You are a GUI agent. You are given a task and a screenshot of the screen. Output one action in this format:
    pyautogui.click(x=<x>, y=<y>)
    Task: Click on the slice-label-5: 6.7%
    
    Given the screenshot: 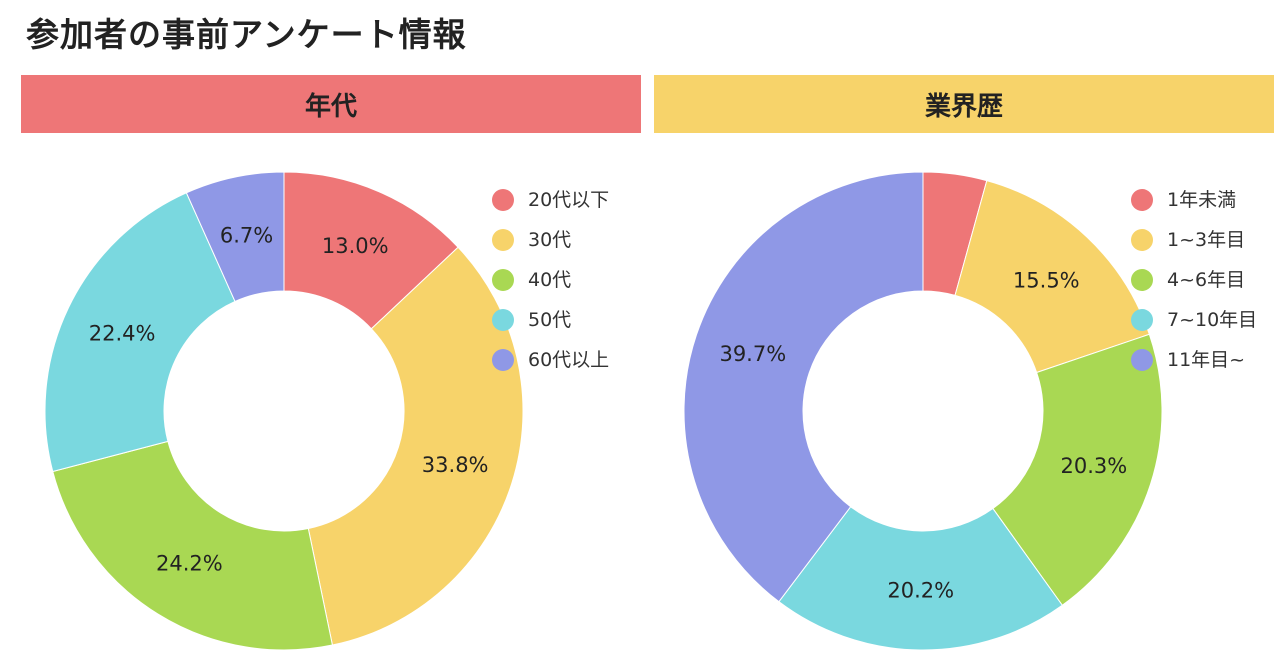 What is the action you would take?
    pyautogui.click(x=246, y=235)
    